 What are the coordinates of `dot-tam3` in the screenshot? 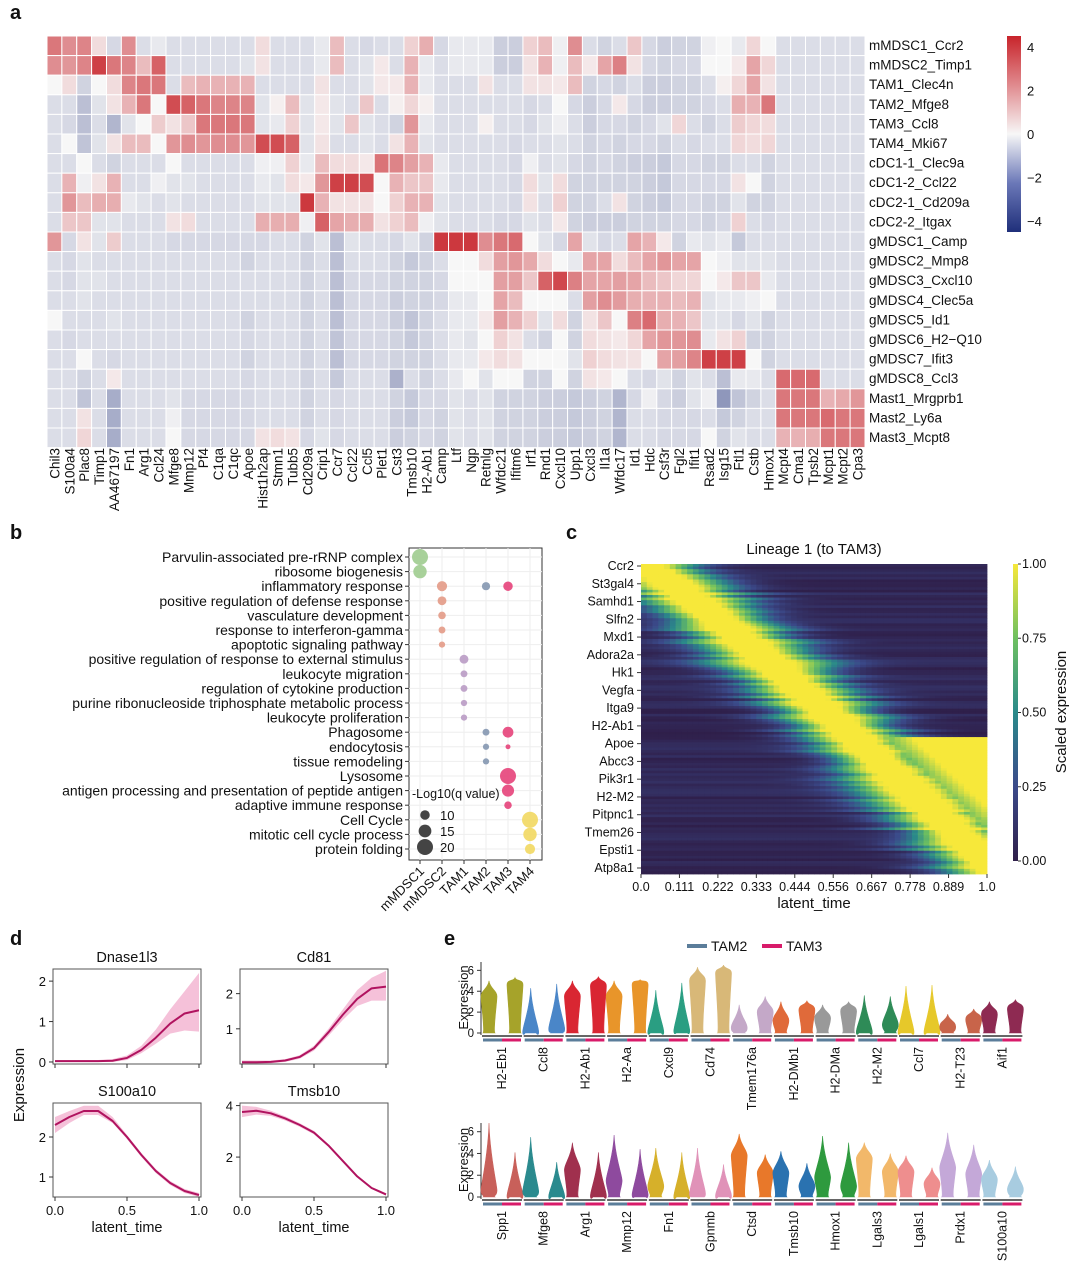 It's located at (508, 747).